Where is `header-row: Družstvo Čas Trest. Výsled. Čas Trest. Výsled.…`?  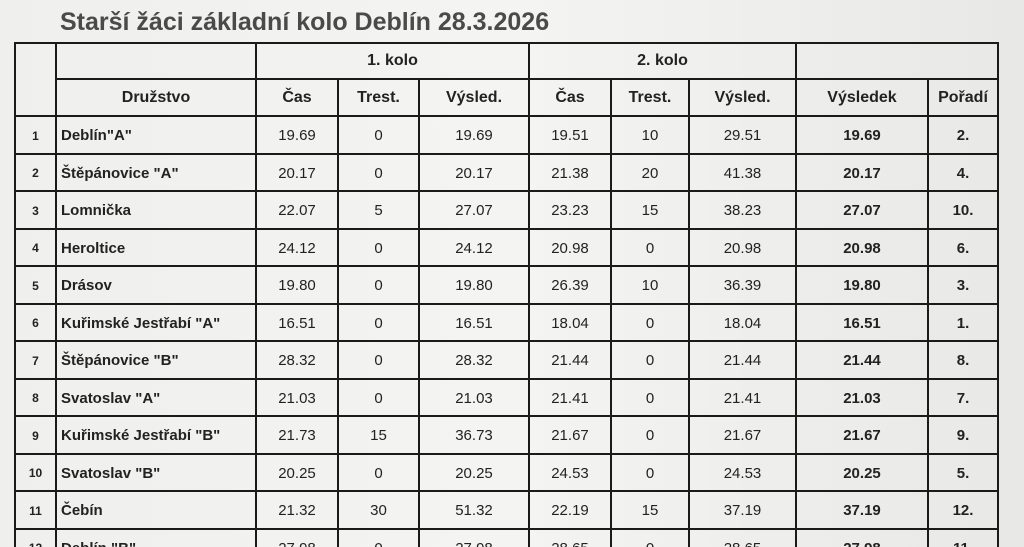
header-row: Družstvo Čas Trest. Výsled. Čas Trest. Výsled.… is located at coordinates (507, 97).